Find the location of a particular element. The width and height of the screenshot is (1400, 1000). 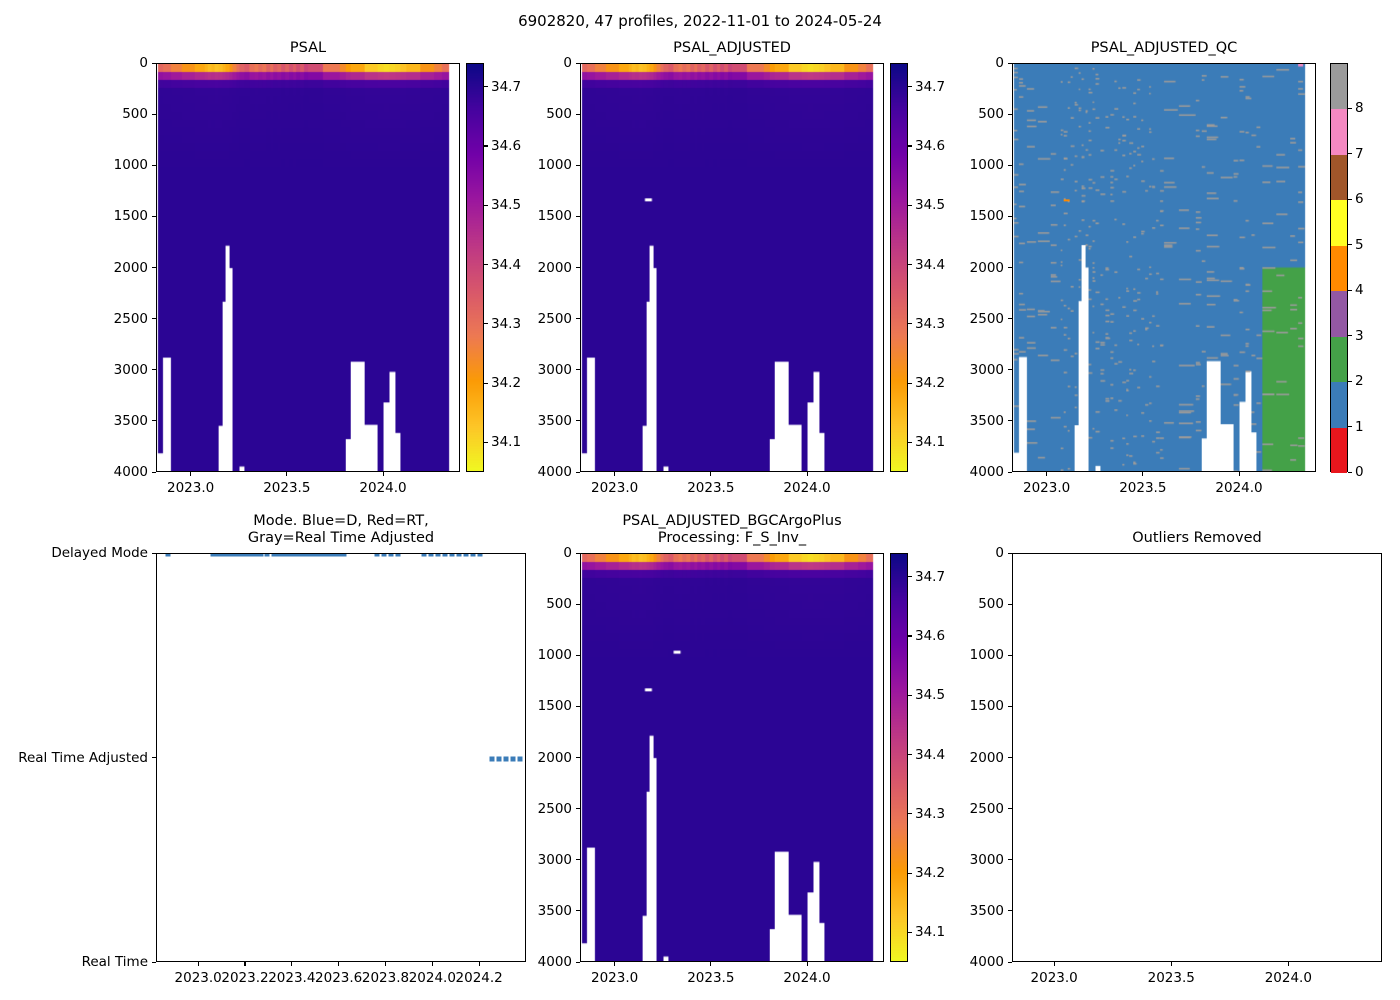

psal-colorbar-label: 34.7 is located at coordinates (506, 86).